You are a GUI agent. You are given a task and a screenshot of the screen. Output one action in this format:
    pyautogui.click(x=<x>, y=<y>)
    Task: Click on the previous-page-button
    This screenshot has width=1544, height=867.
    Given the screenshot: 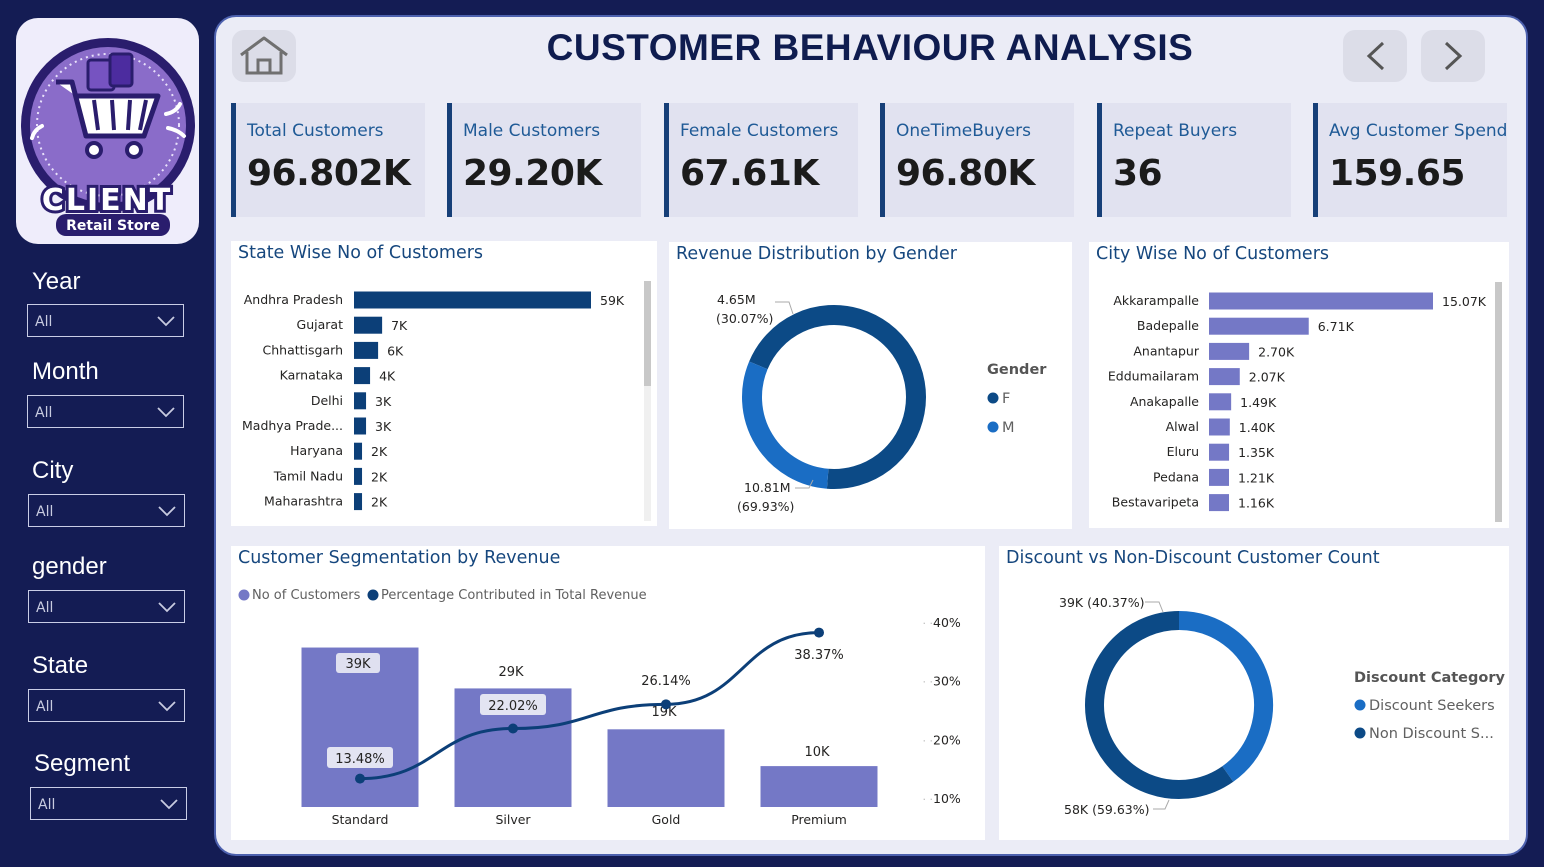 What is the action you would take?
    pyautogui.click(x=1375, y=56)
    